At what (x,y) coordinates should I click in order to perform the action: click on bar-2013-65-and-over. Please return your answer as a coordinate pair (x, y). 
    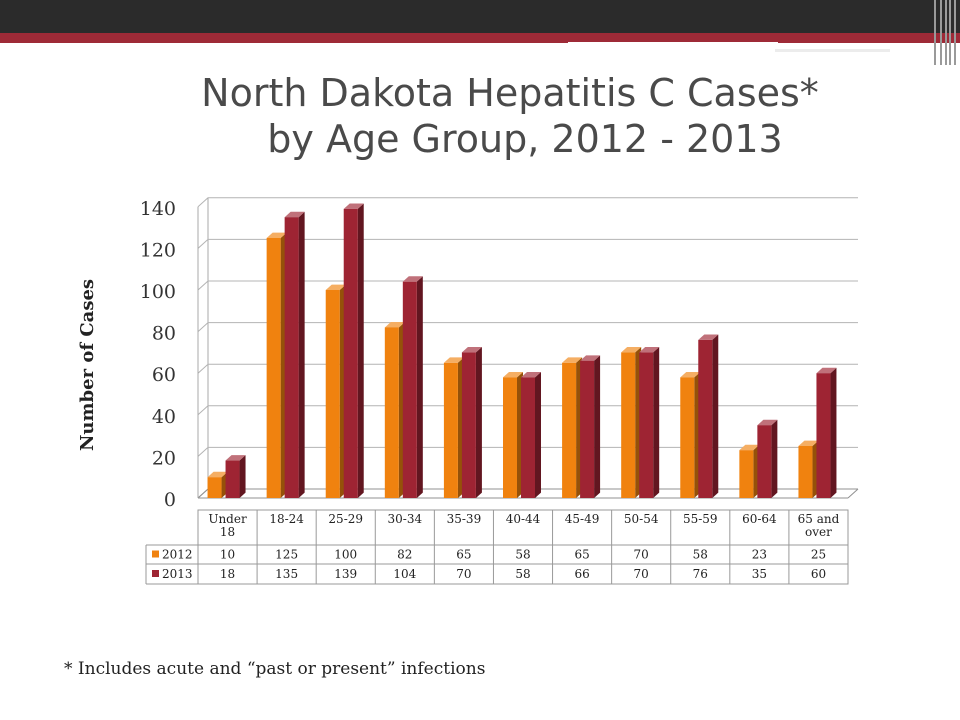
    Looking at the image, I should click on (823, 435).